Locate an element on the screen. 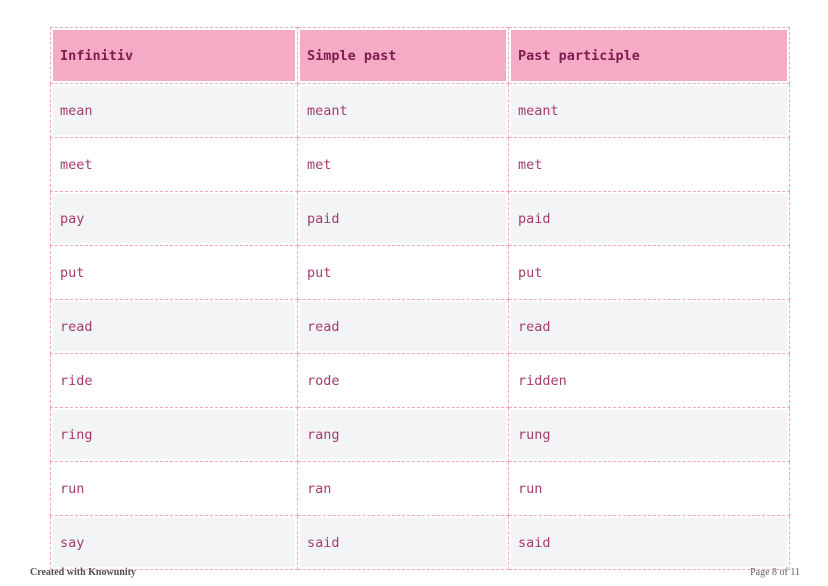  table-row: meet met met is located at coordinates (420, 164).